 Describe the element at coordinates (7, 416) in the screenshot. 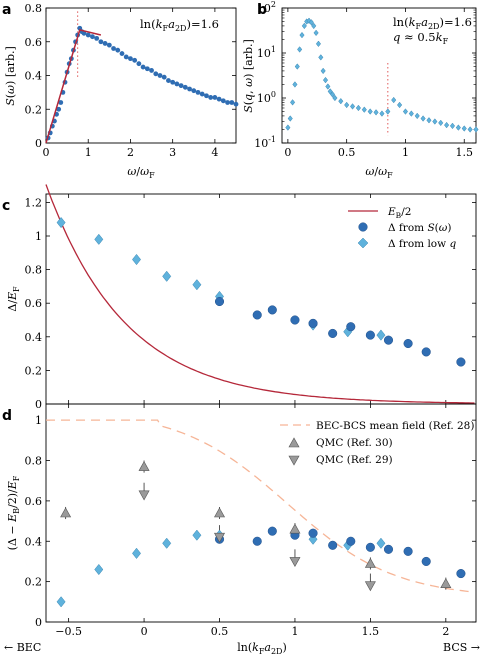

I see `panel-d-letter: d` at that location.